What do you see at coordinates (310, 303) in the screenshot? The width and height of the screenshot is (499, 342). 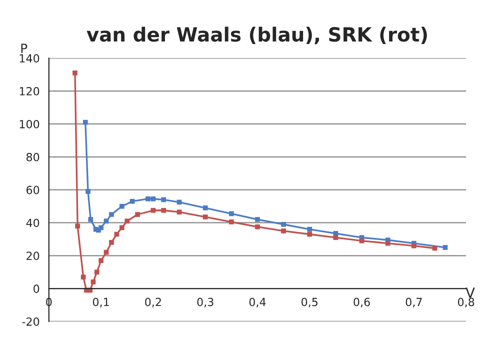 I see `x-tick-label: 0,5` at bounding box center [310, 303].